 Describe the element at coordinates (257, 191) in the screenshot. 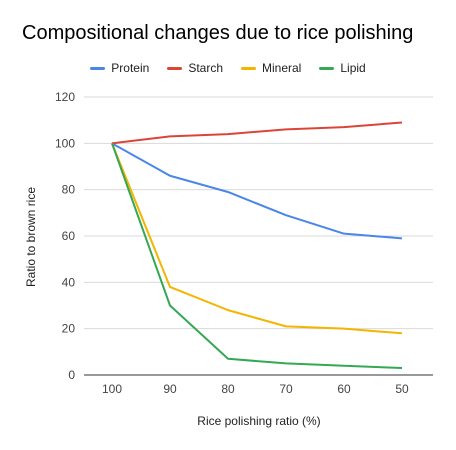

I see `series-line-protein` at that location.